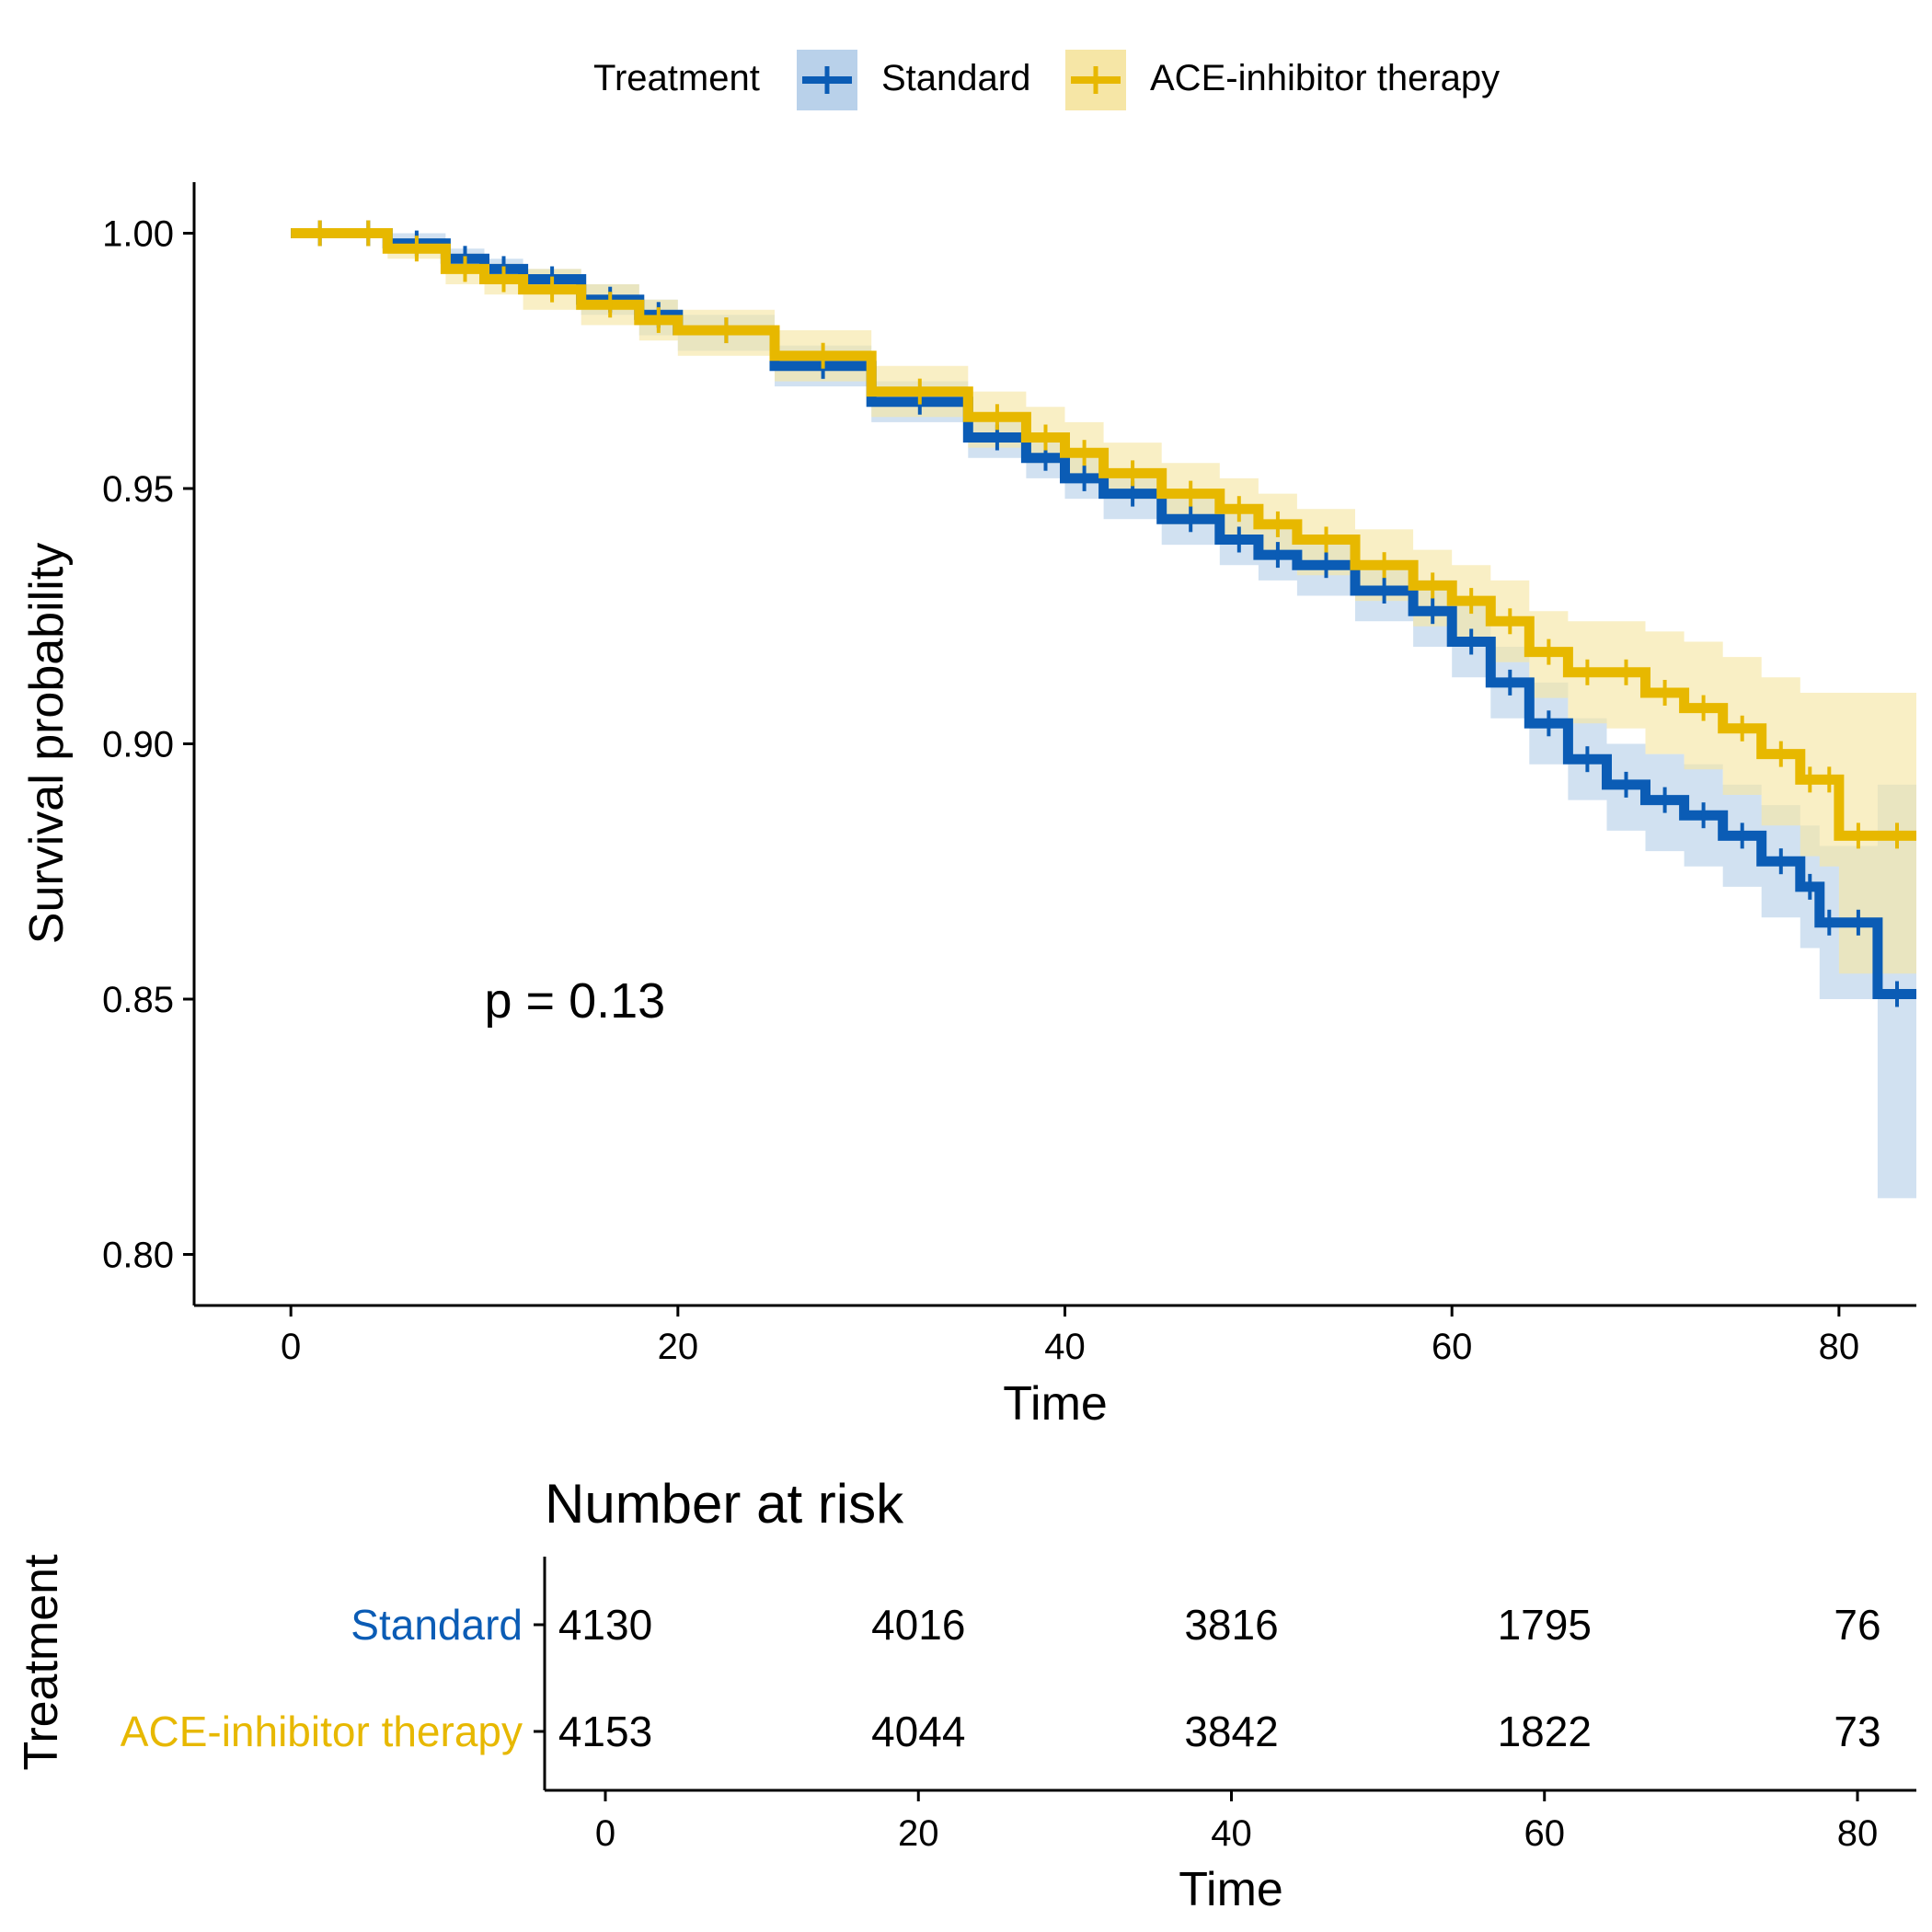 This screenshot has height=1932, width=1932. Describe the element at coordinates (1857, 1625) in the screenshot. I see `risk-count: 76` at that location.